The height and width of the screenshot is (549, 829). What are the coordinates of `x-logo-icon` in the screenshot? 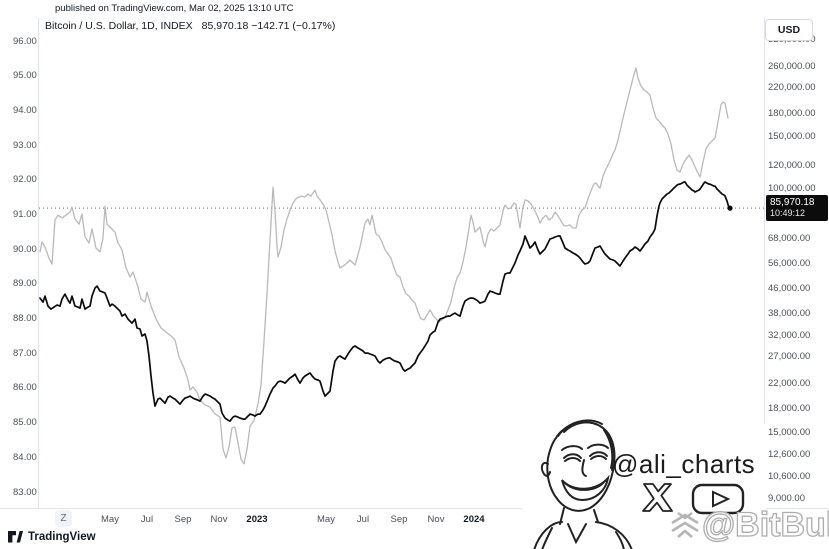 It's located at (657, 497).